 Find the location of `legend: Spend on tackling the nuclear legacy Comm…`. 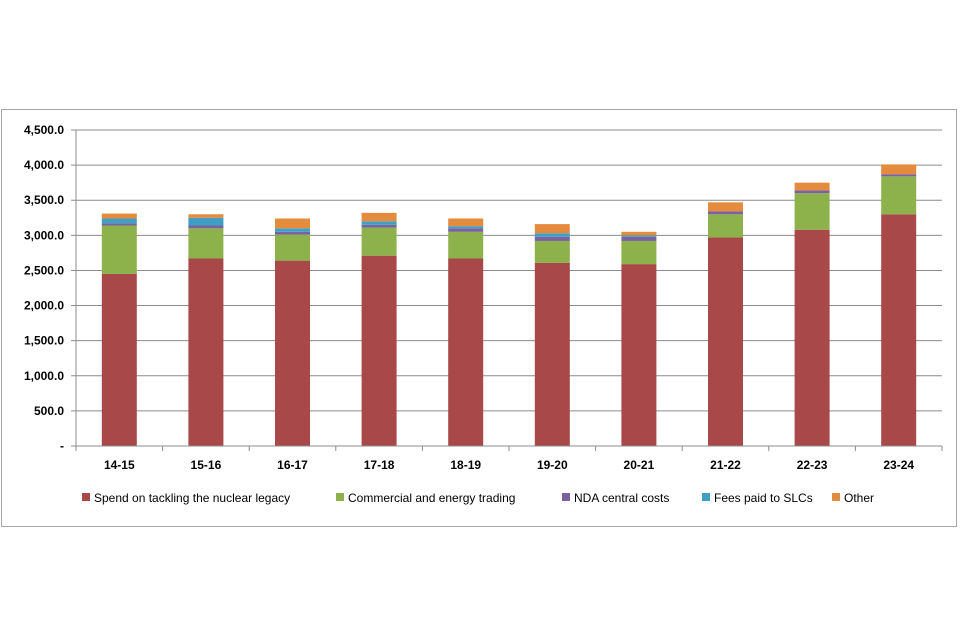

legend: Spend on tackling the nuclear legacy Comm… is located at coordinates (478, 498).